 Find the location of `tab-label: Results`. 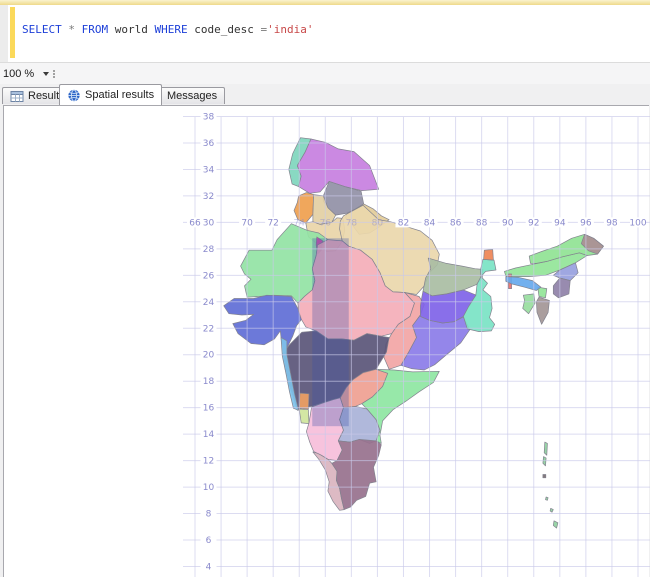

tab-label: Results is located at coordinates (46, 96).